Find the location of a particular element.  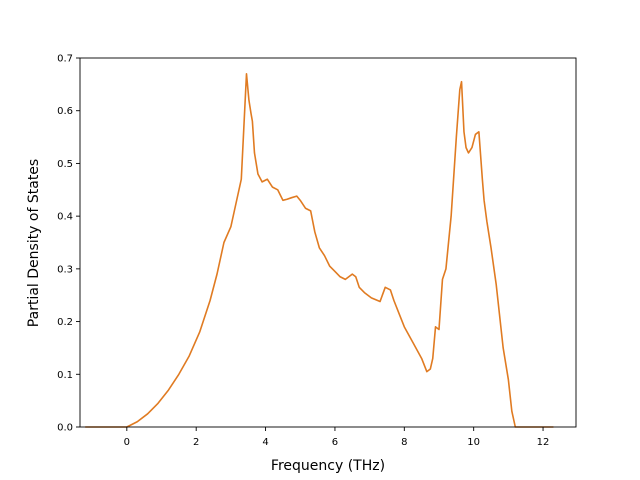

y-tick-label: 0.4 is located at coordinates (65, 217).